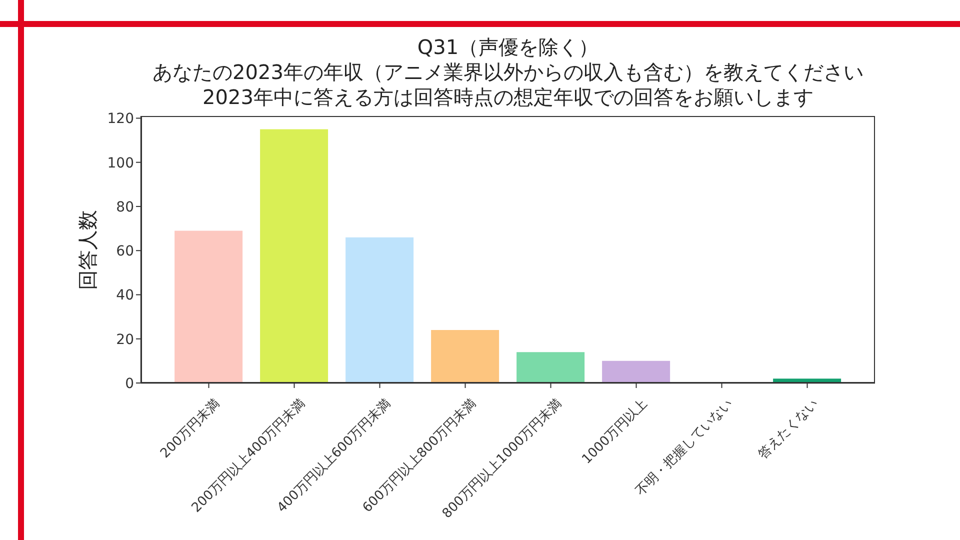 The height and width of the screenshot is (540, 960). I want to click on text: 2023年中に答える方は回答時点の想定年収での回答をお願いします, so click(508, 97).